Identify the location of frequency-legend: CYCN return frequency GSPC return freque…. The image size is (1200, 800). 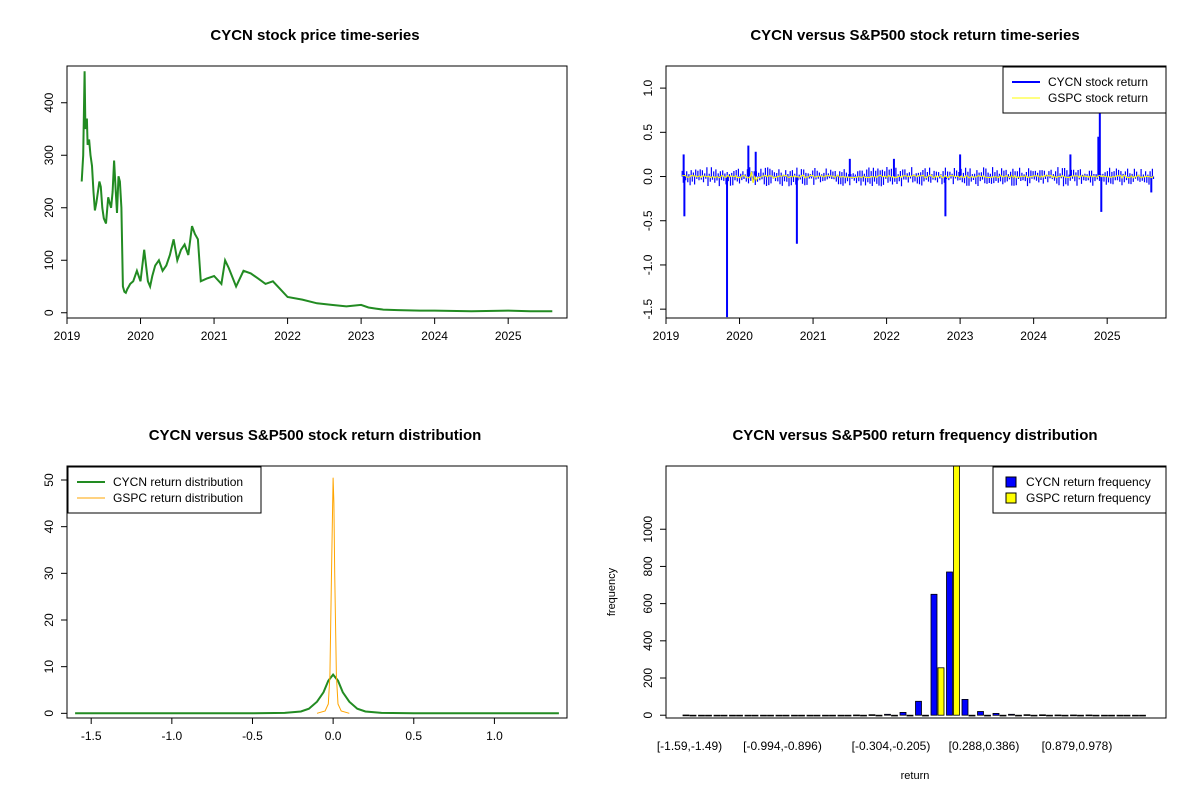
(1079, 490).